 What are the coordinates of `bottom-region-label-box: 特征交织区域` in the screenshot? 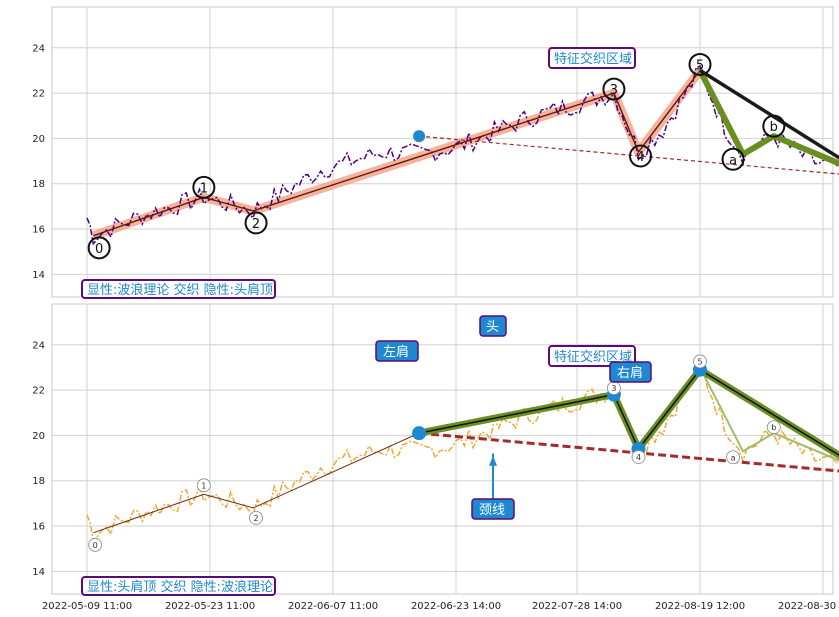 It's located at (592, 356).